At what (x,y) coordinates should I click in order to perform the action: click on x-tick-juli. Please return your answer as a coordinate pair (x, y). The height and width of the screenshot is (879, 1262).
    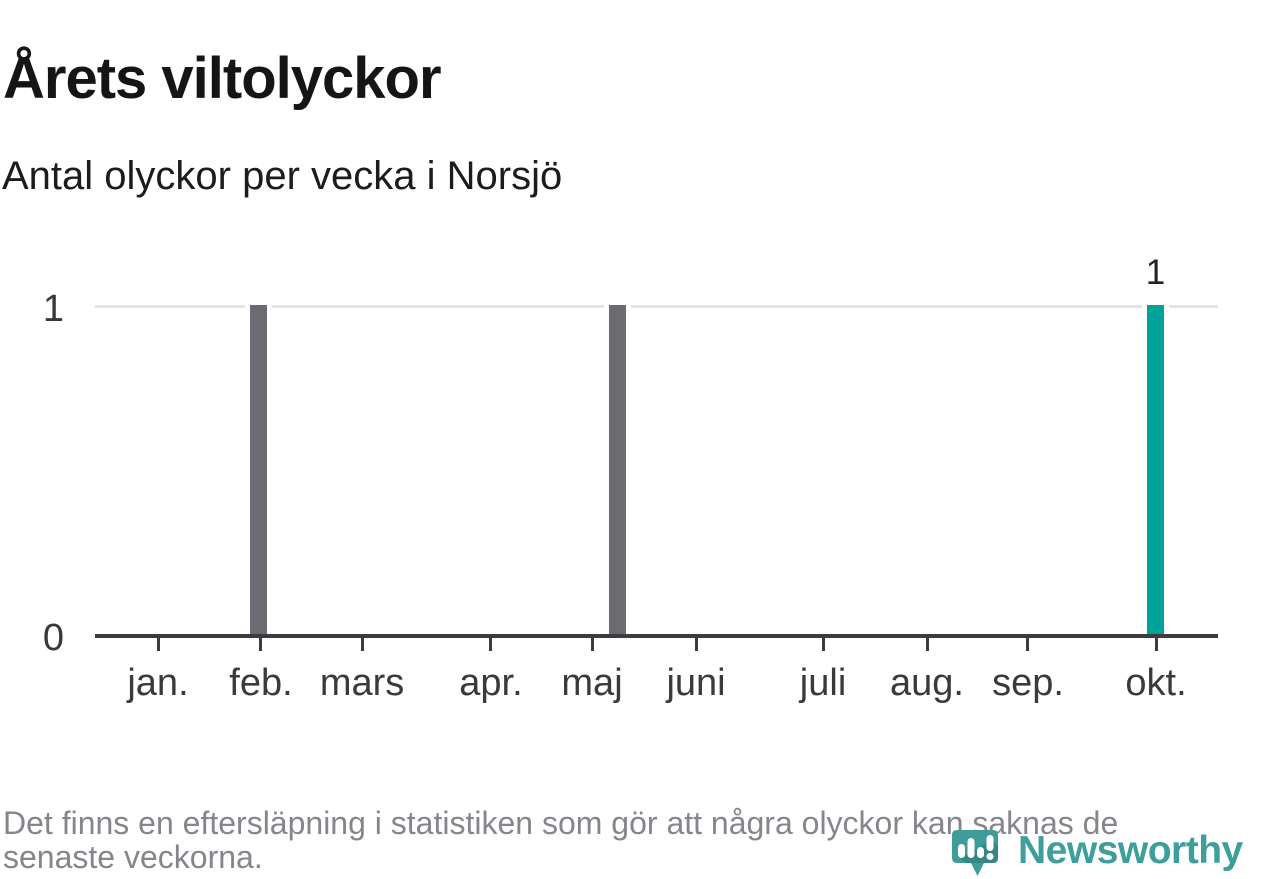
    Looking at the image, I should click on (823, 644).